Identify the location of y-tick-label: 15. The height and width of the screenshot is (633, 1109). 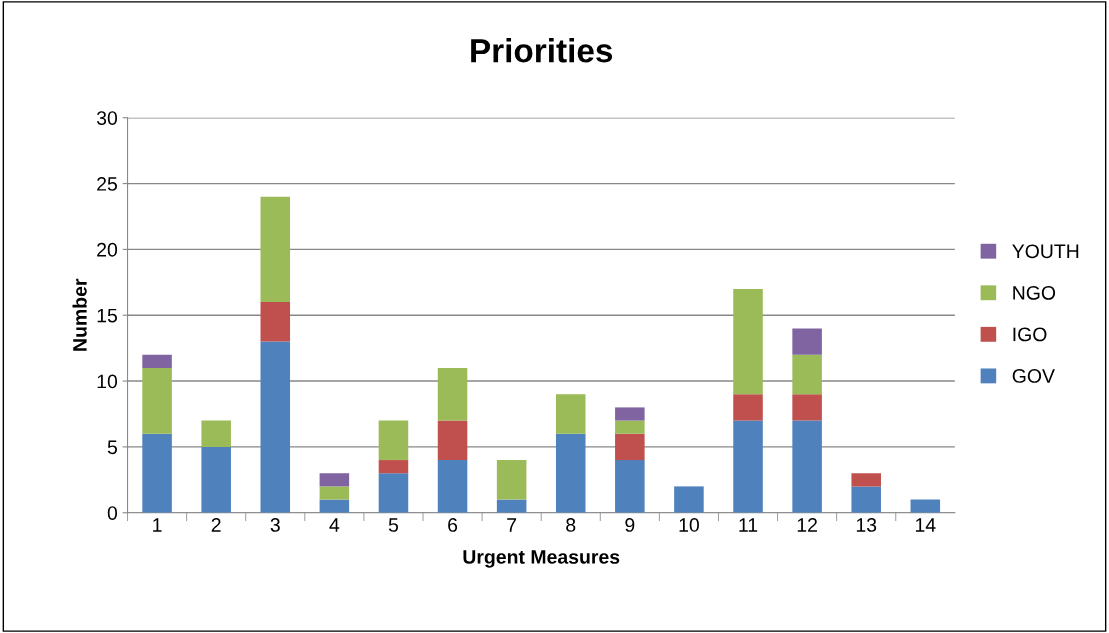
(107, 315).